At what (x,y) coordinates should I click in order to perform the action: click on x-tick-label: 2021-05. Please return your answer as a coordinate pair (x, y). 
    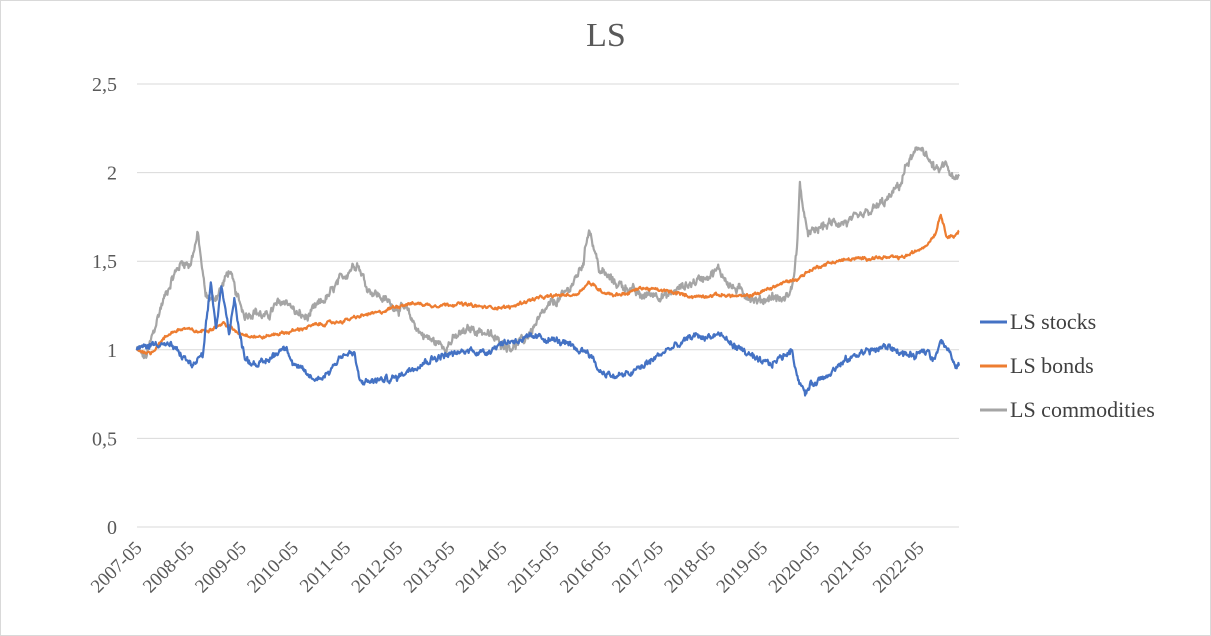
    Looking at the image, I should click on (847, 568).